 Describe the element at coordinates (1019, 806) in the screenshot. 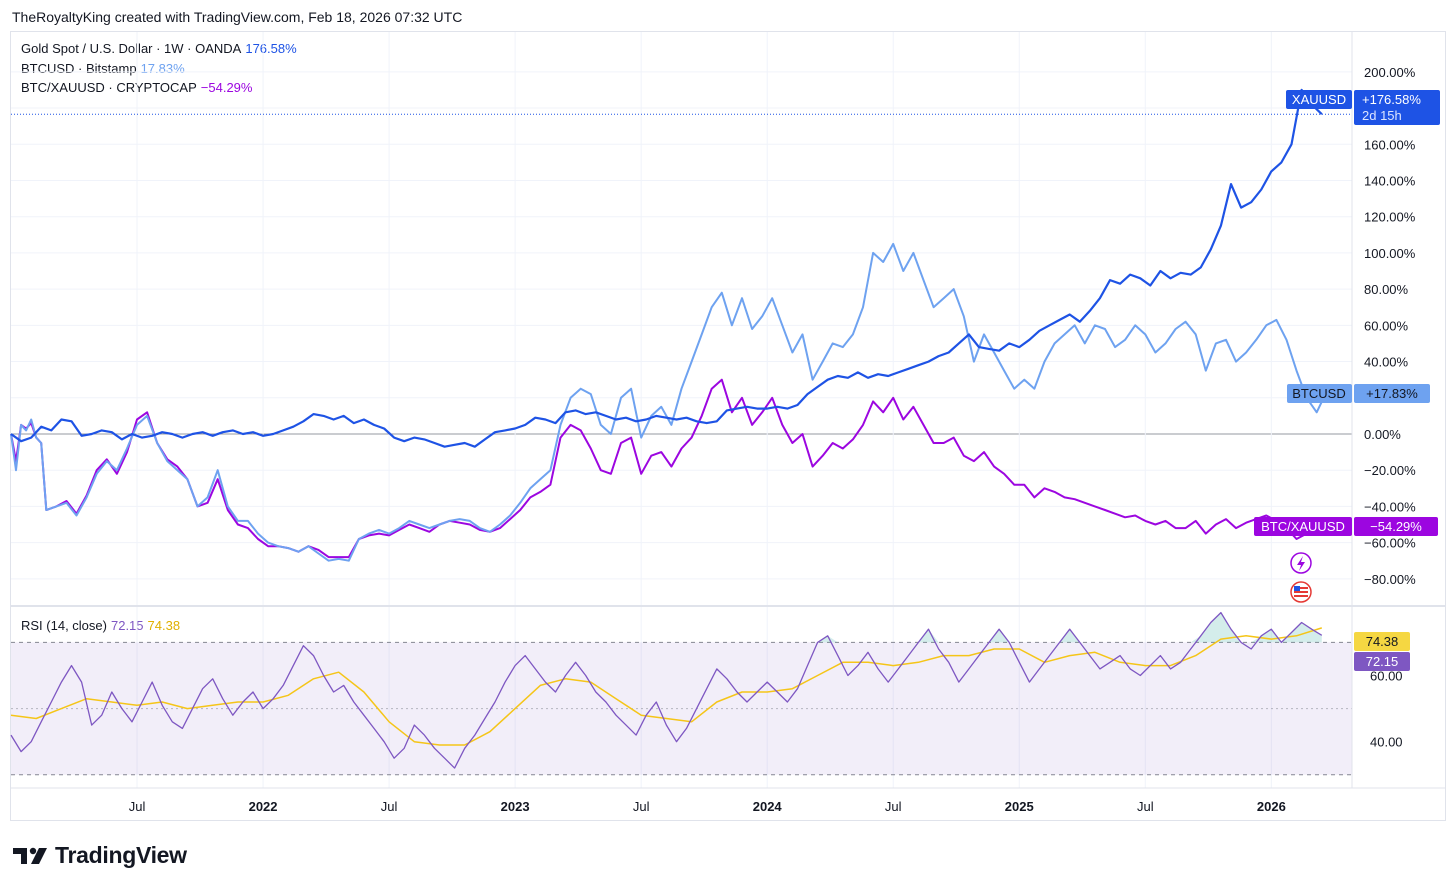

I see `x-tick-label: 2025` at that location.